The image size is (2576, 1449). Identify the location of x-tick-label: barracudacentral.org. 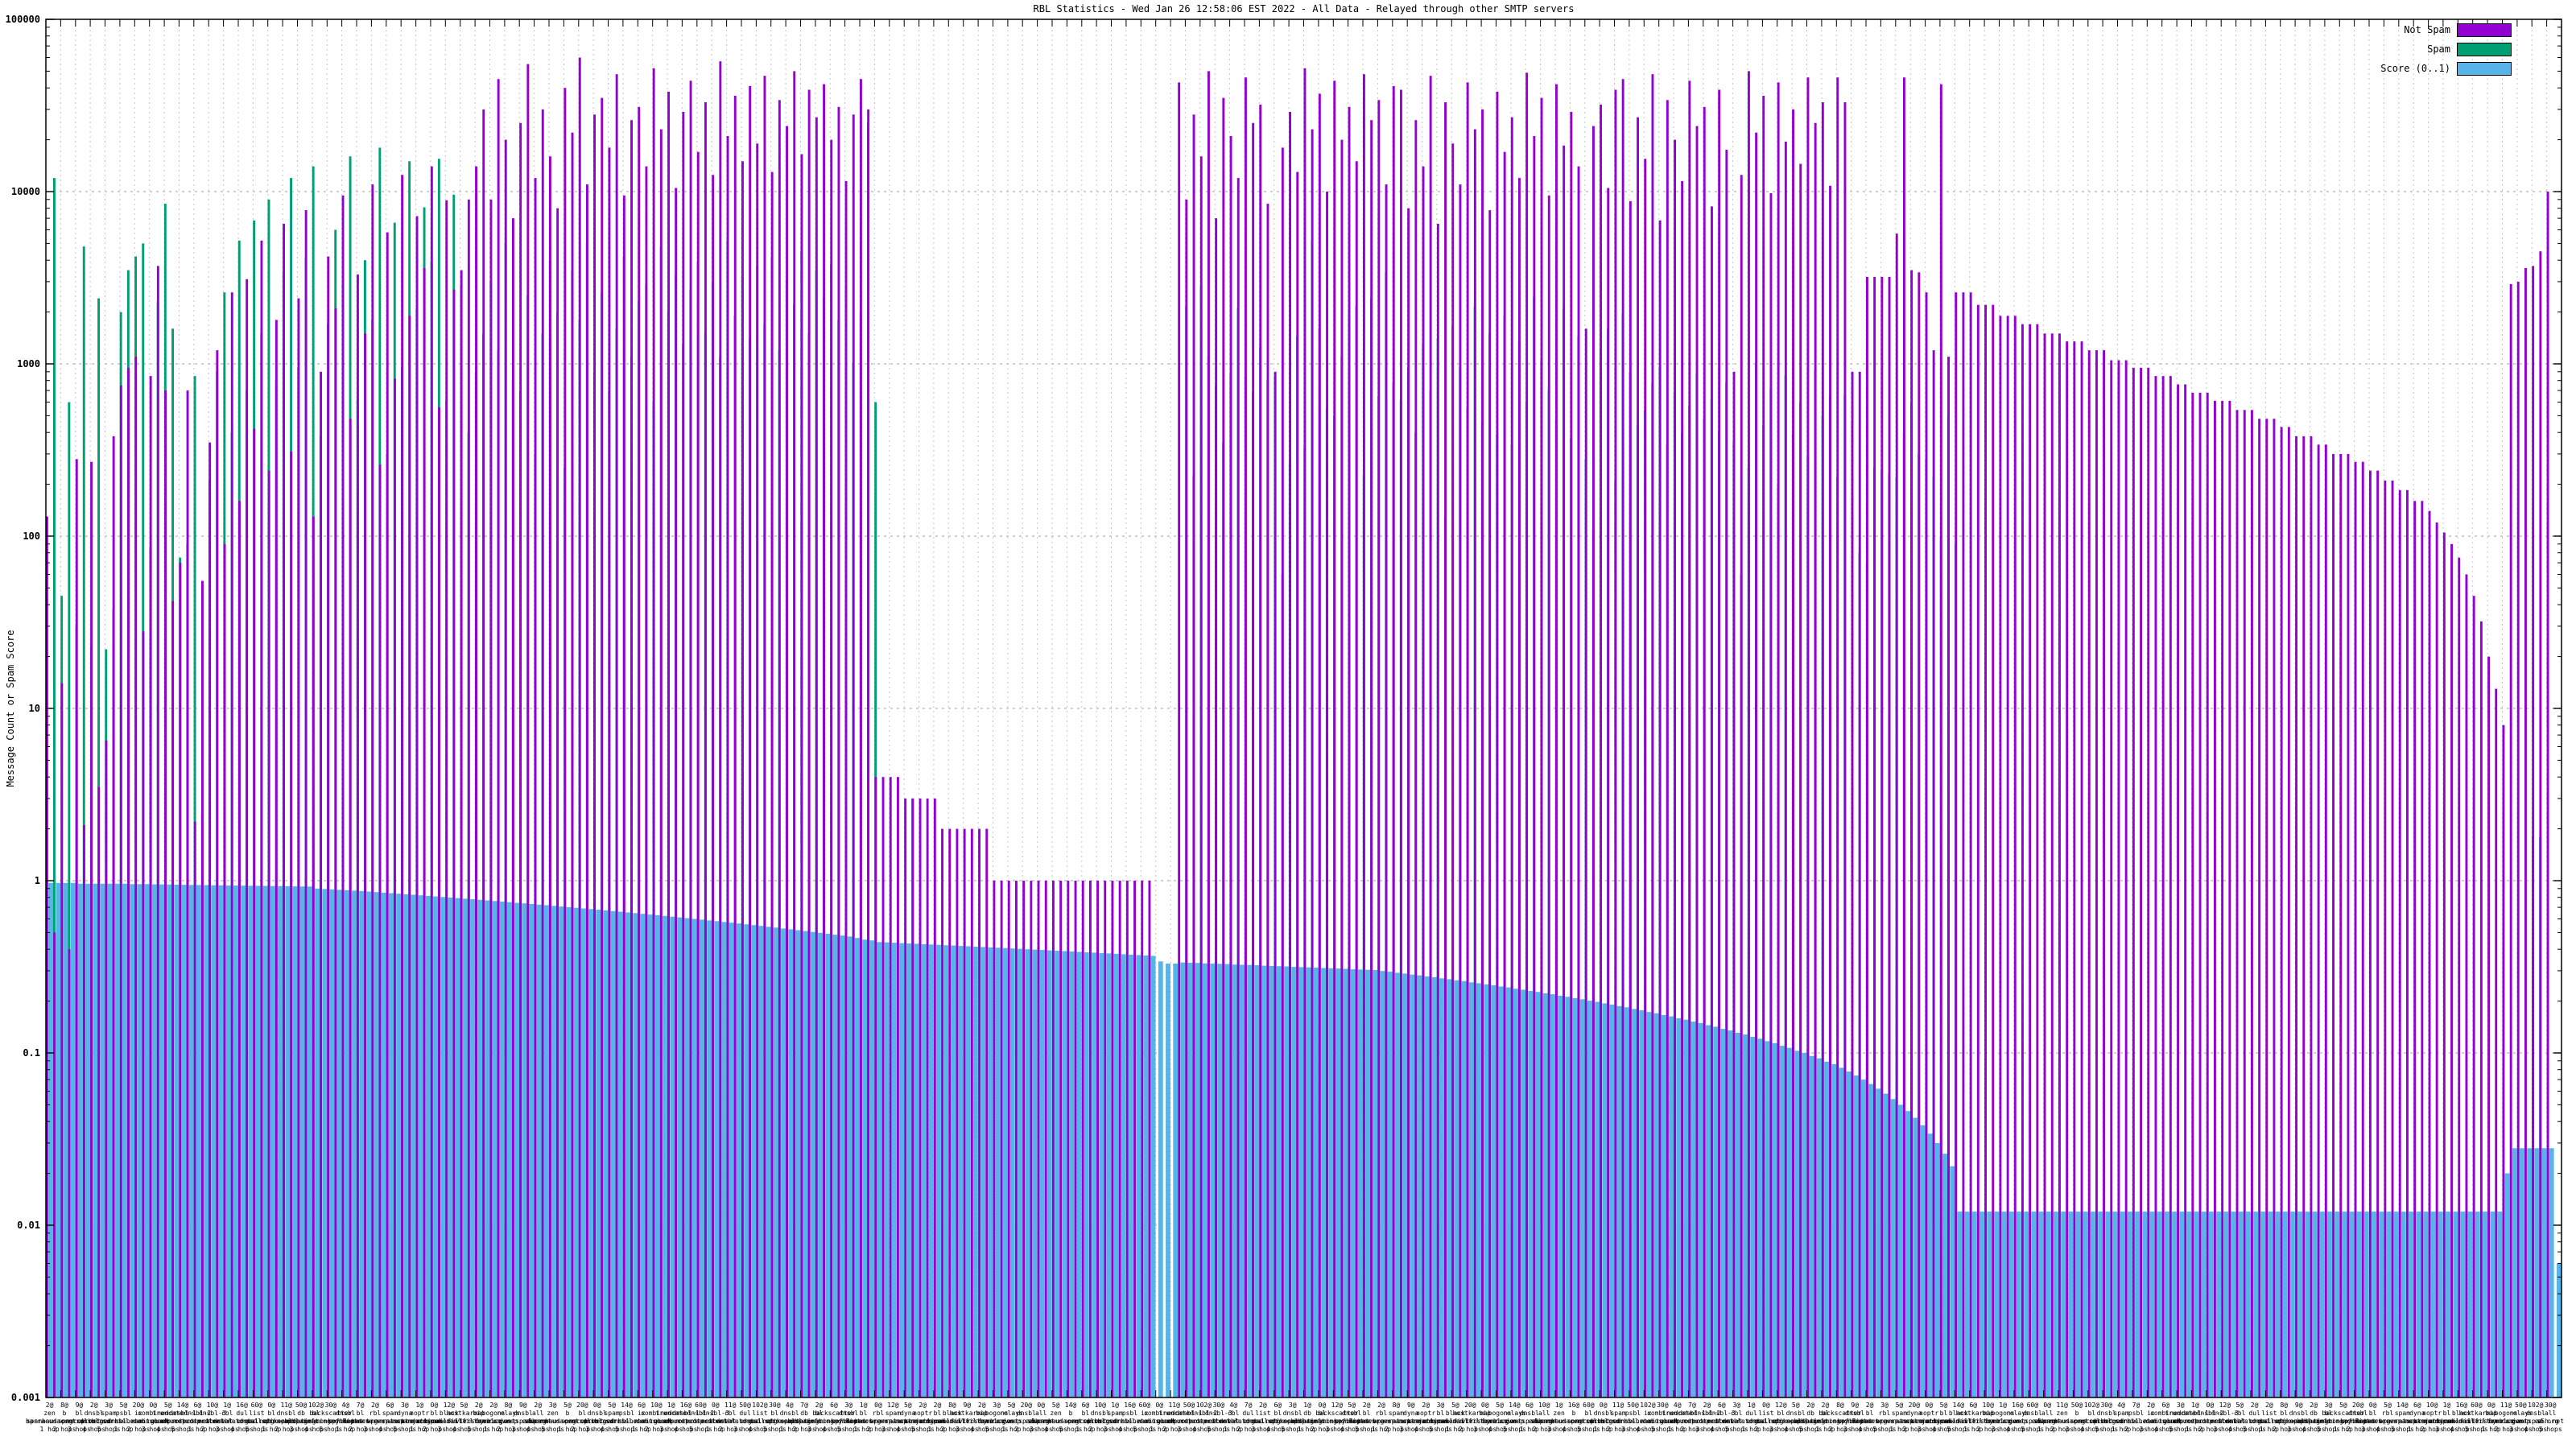
(65, 1421).